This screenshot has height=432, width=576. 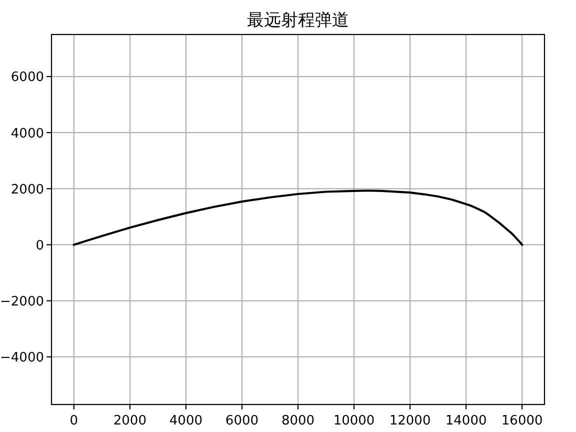 I want to click on x-tick-label: 14000, so click(x=466, y=421).